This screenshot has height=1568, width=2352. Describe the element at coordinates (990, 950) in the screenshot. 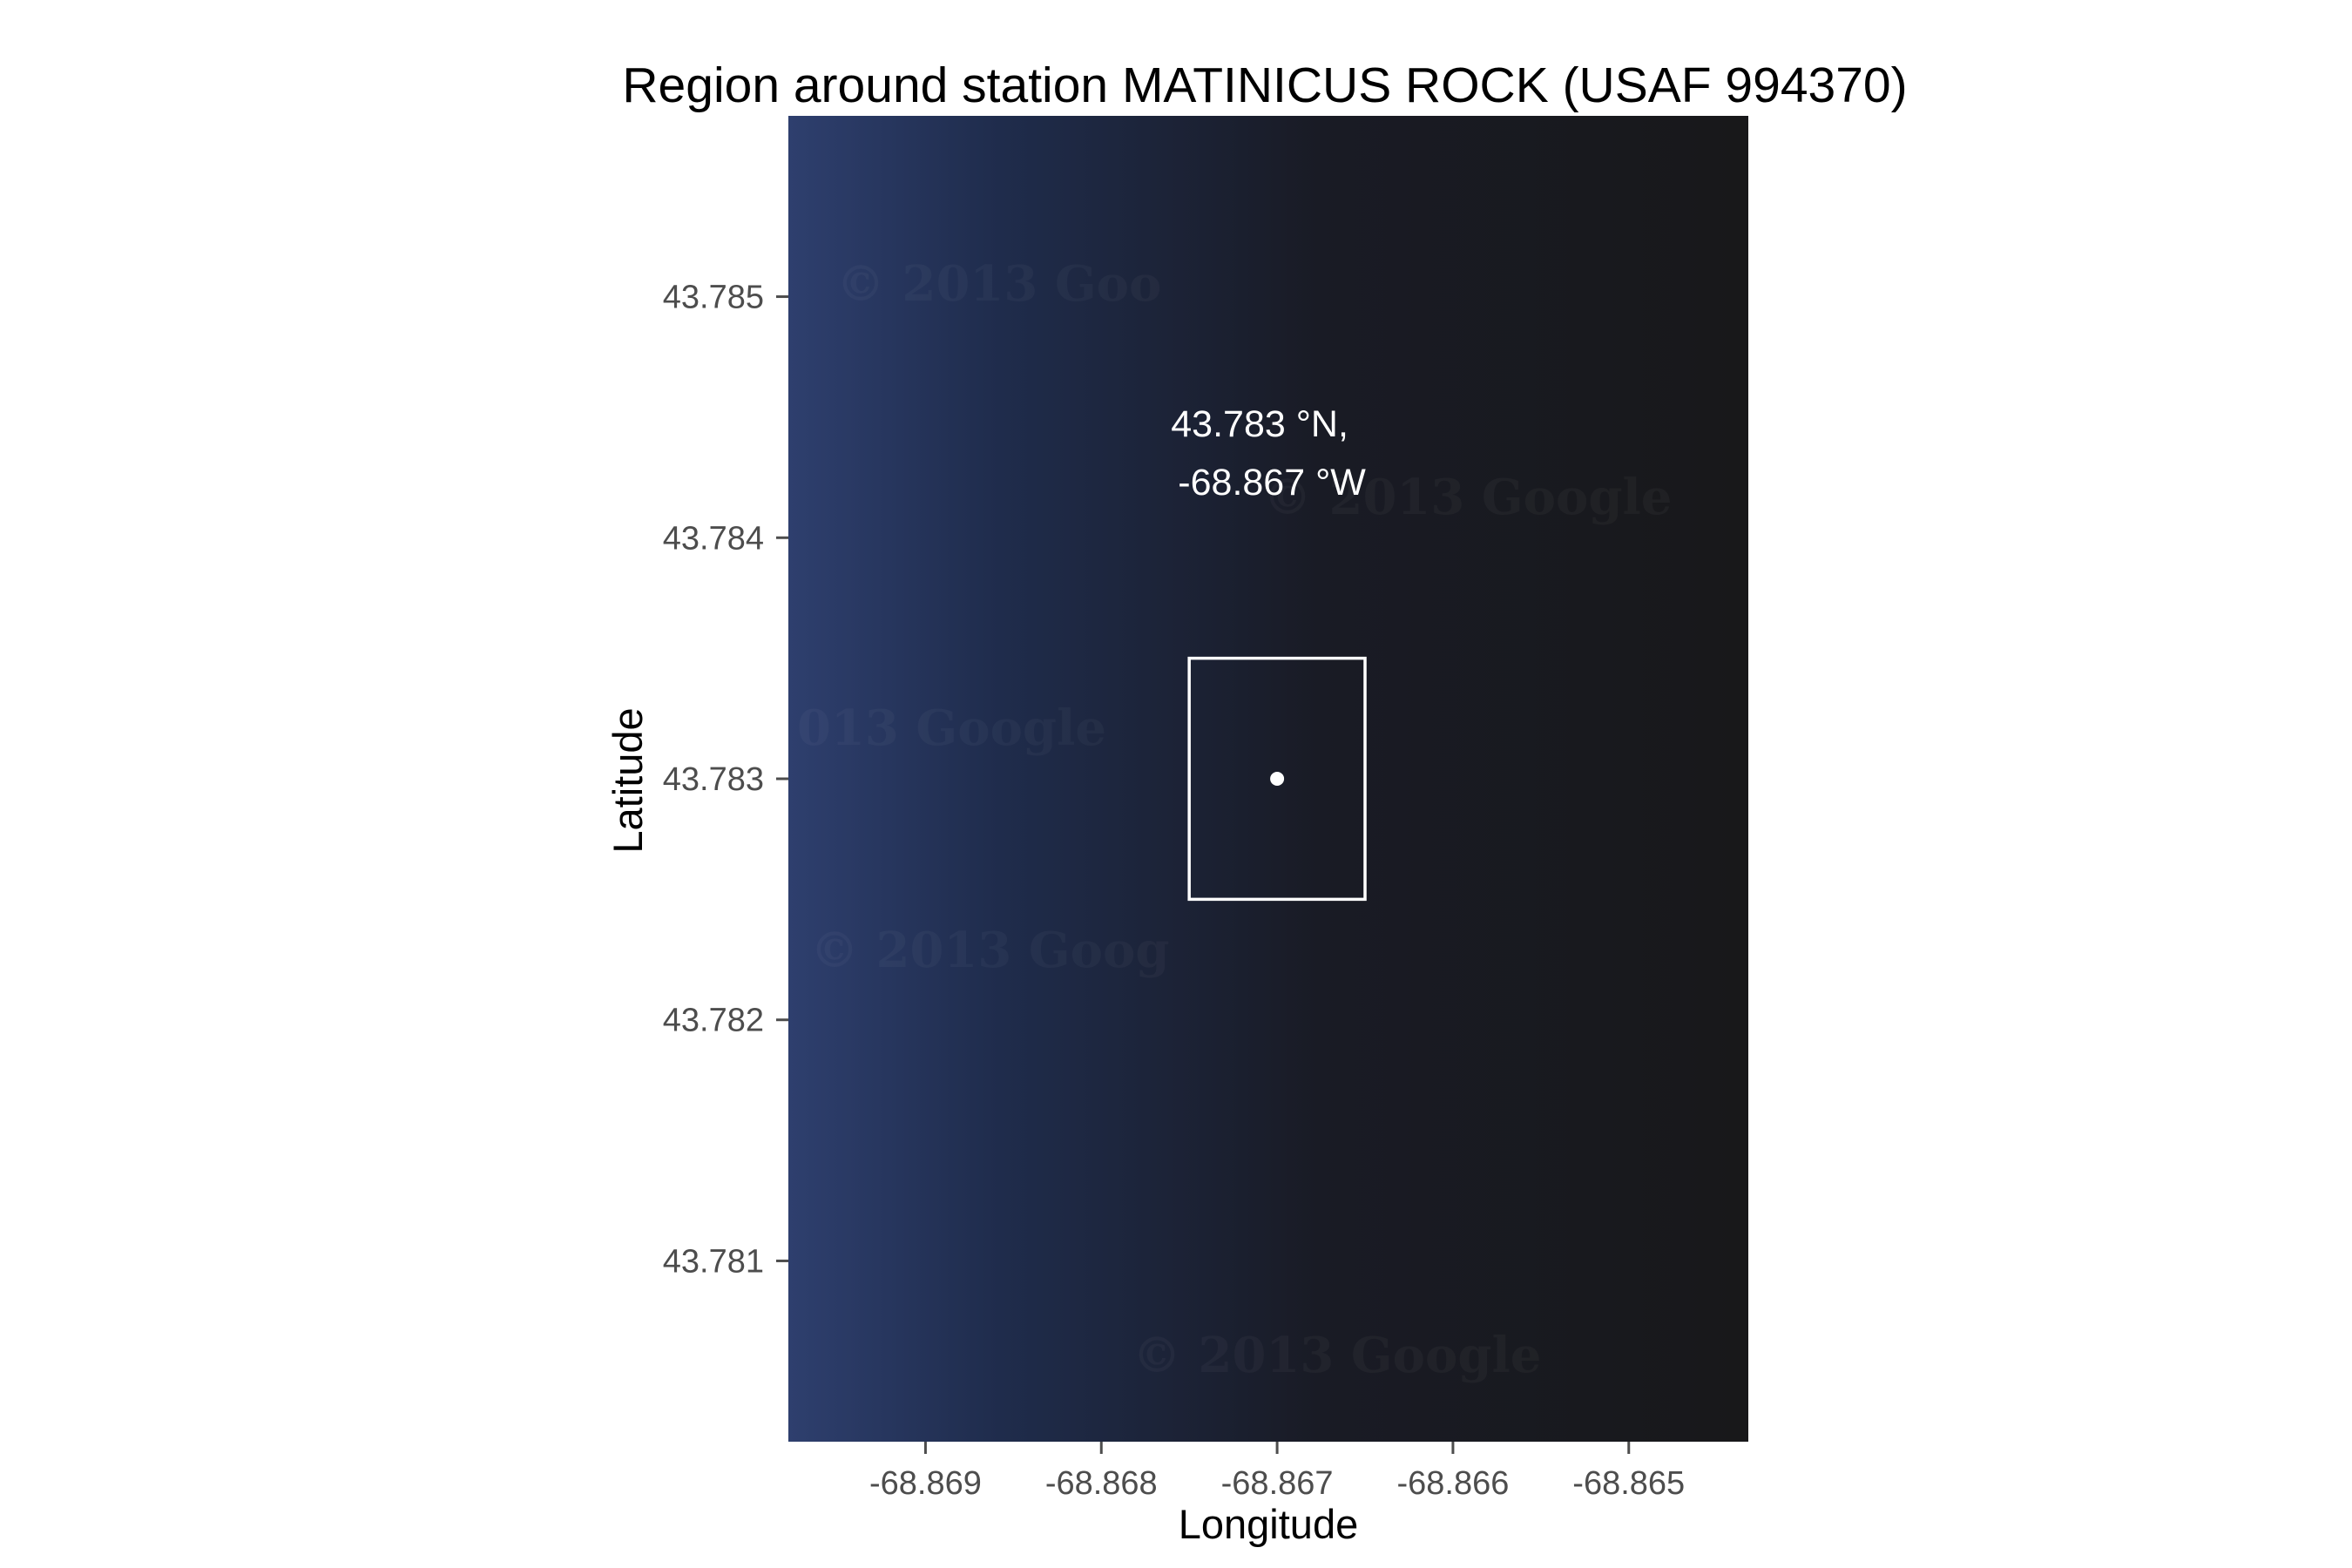

I see `map-watermark: © 2013 Goog` at that location.